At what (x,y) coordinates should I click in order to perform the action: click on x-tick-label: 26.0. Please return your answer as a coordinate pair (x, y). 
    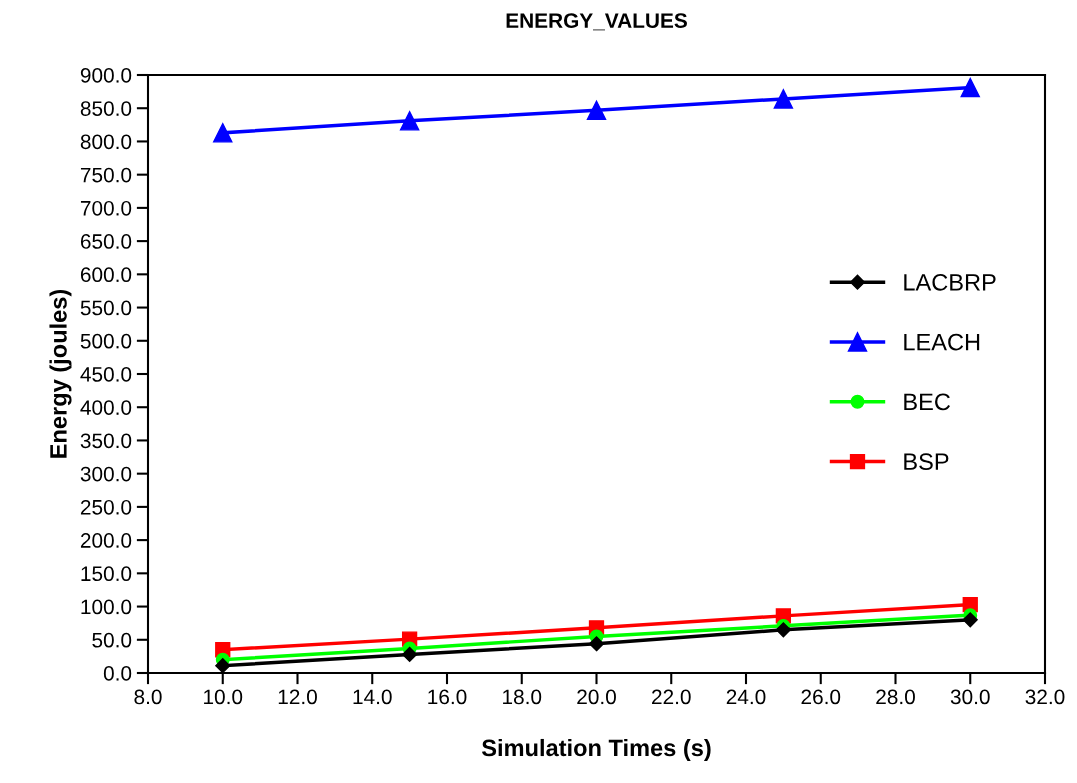
    Looking at the image, I should click on (821, 697).